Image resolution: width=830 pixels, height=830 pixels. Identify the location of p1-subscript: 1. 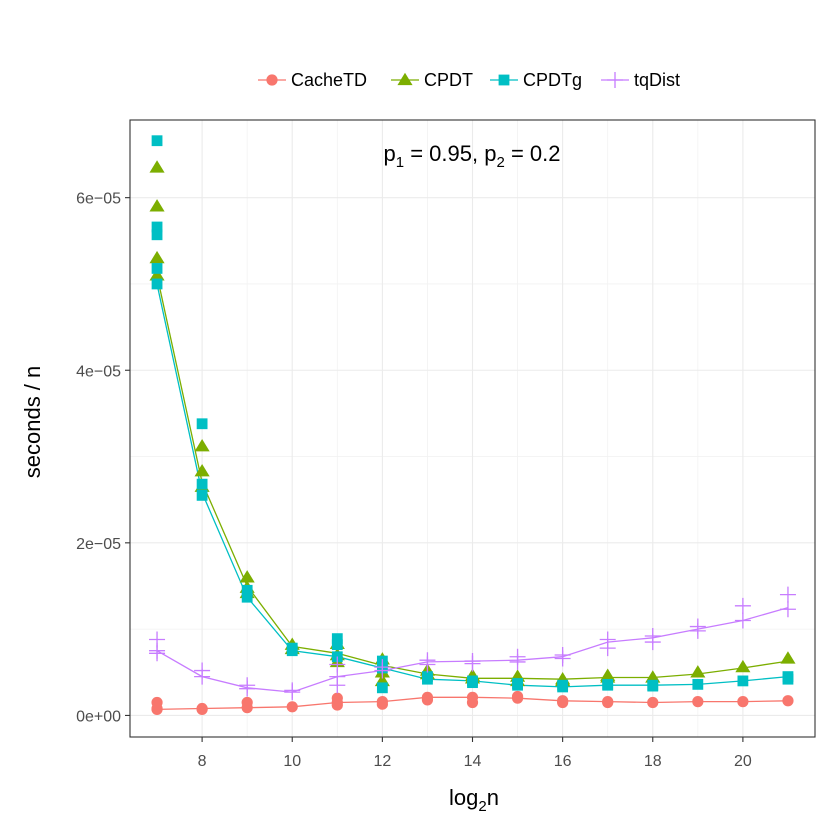
(400, 162).